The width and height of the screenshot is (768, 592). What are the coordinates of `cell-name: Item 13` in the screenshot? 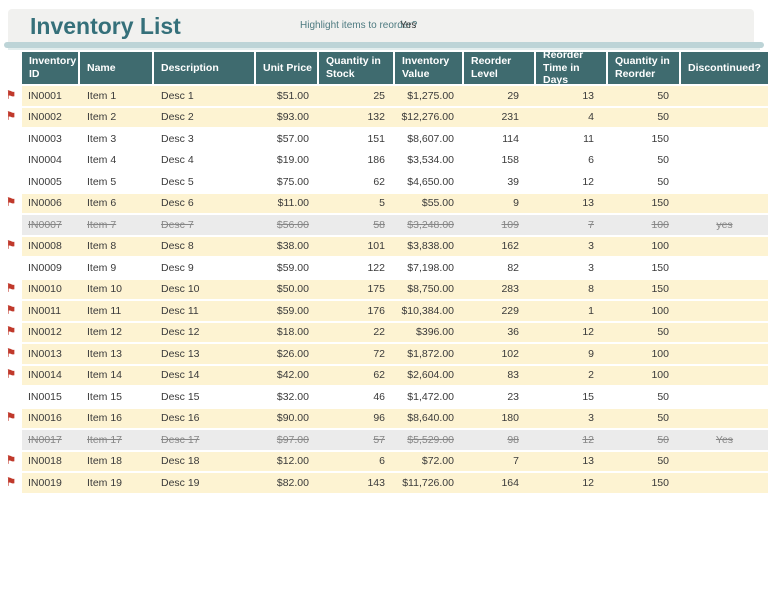 It's located at (117, 355).